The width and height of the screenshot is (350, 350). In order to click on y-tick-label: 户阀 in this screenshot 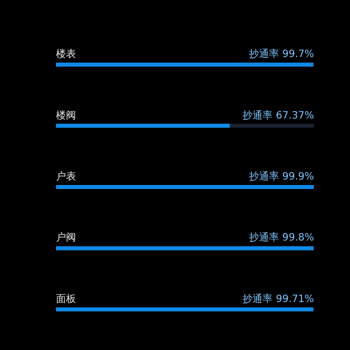, I will do `click(66, 238)`.